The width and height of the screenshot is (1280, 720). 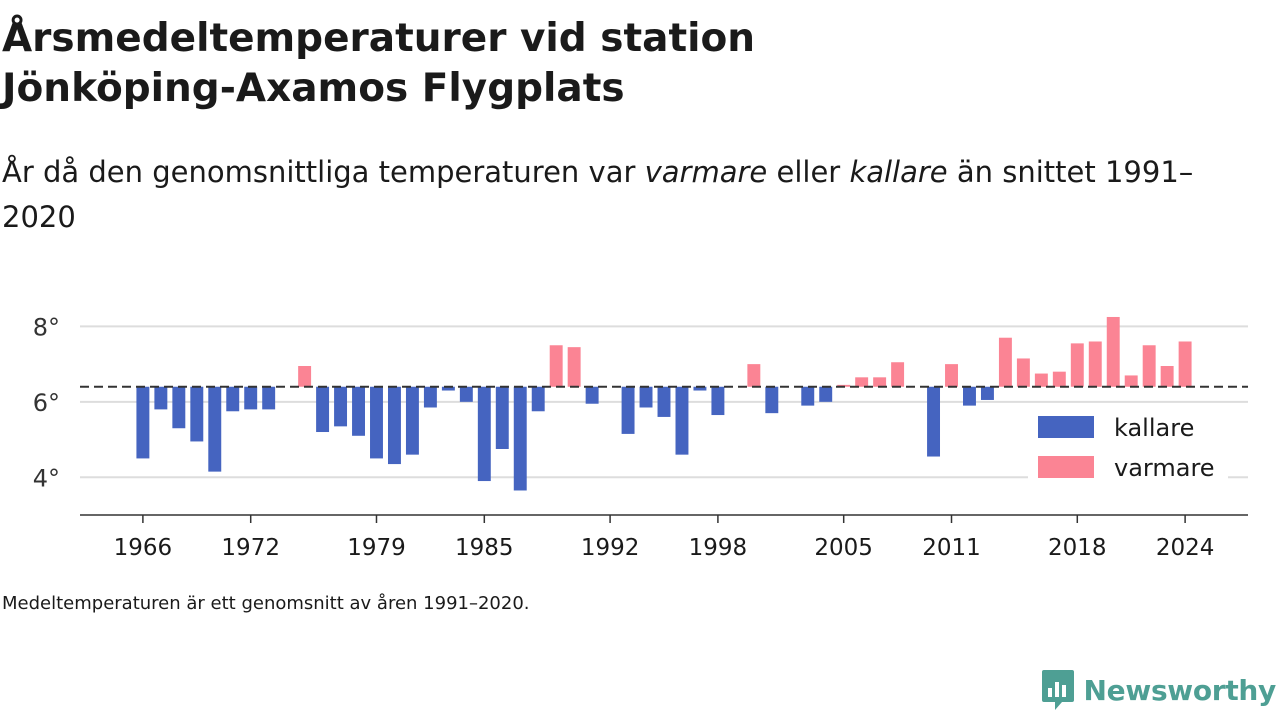 I want to click on x-tick-label: 2018, so click(x=1077, y=548).